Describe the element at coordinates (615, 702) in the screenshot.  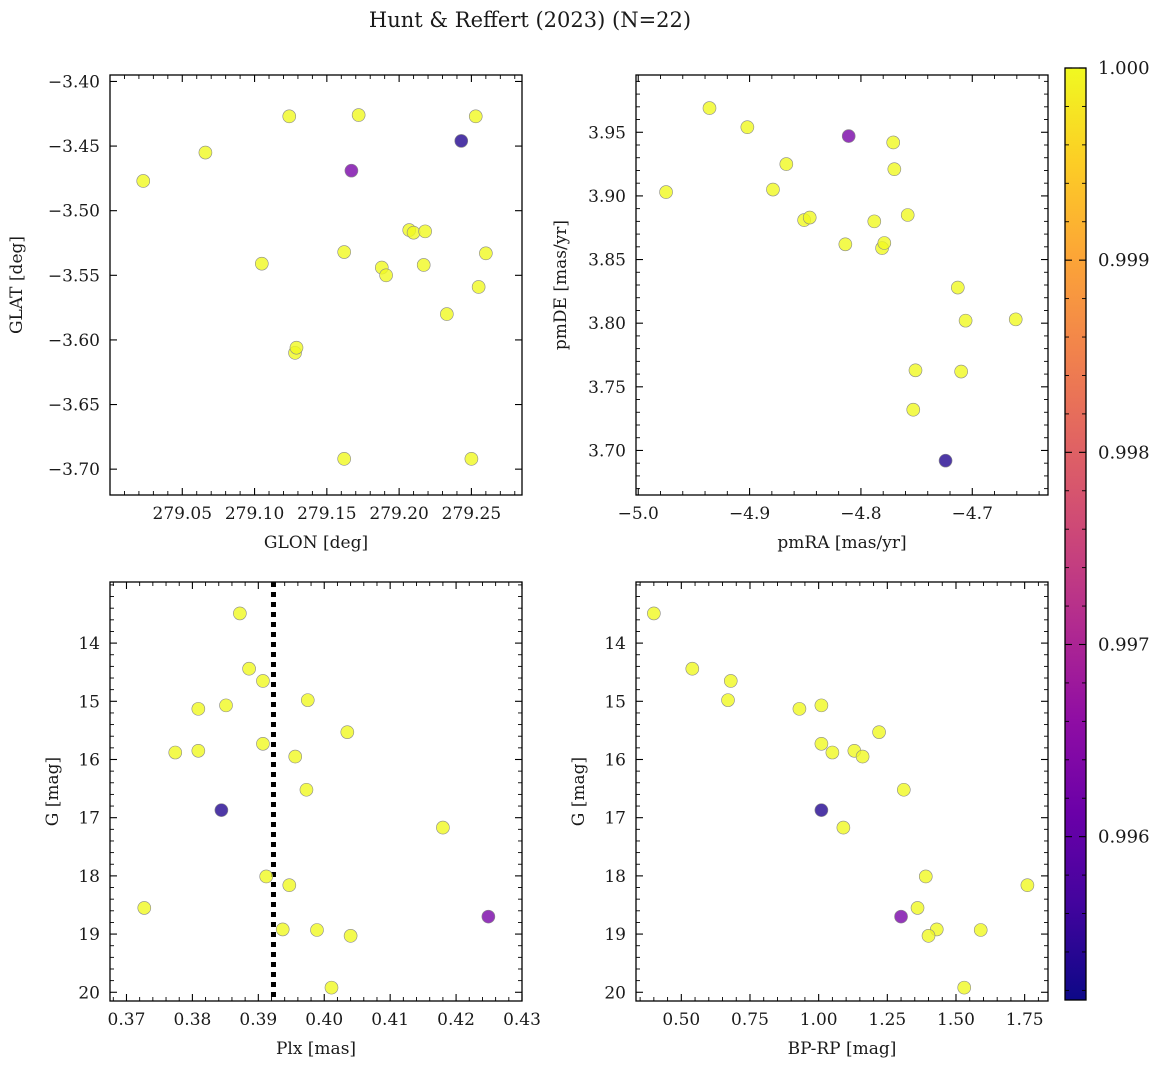
I see `bprp-g-y-tick-label: 15` at that location.